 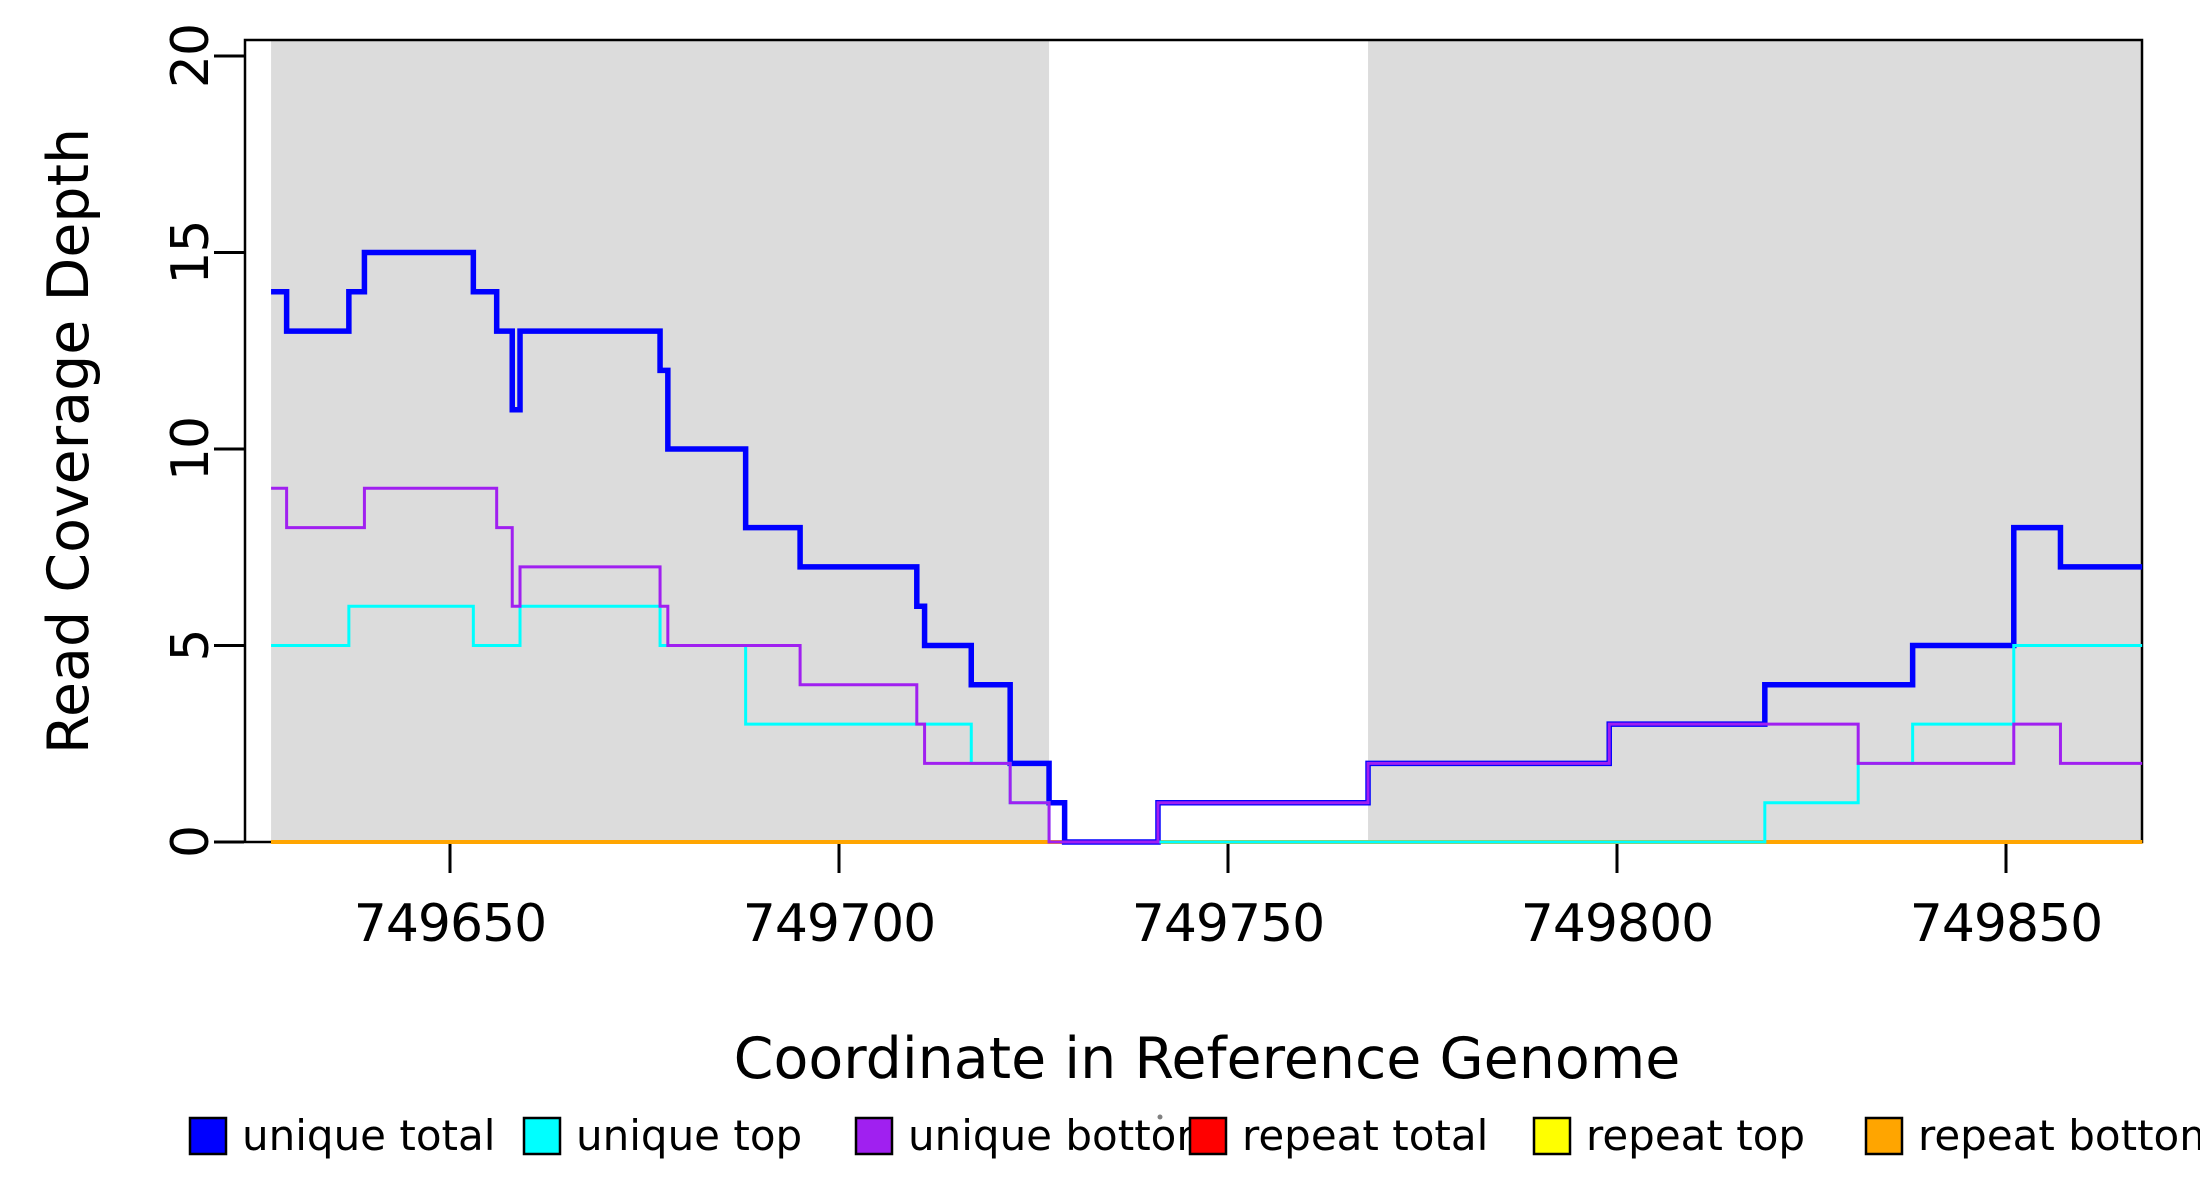 I want to click on legend-label-repeat-bottom: repeat bottom, so click(x=2059, y=1135).